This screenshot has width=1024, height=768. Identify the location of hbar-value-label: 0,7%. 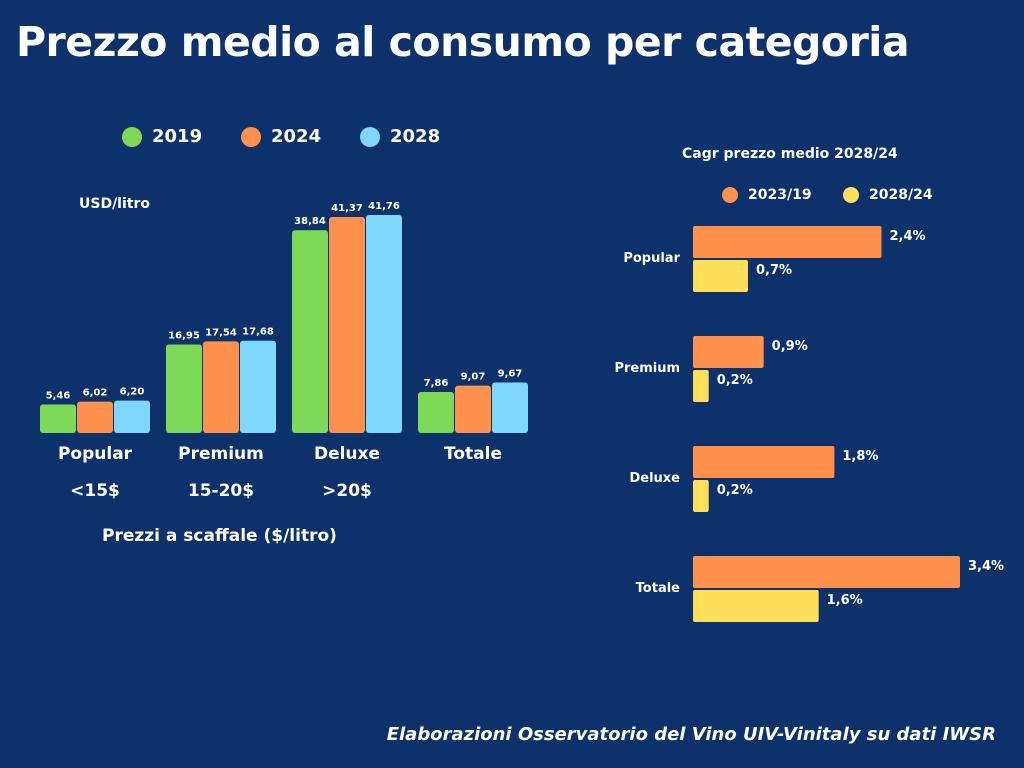
(774, 270).